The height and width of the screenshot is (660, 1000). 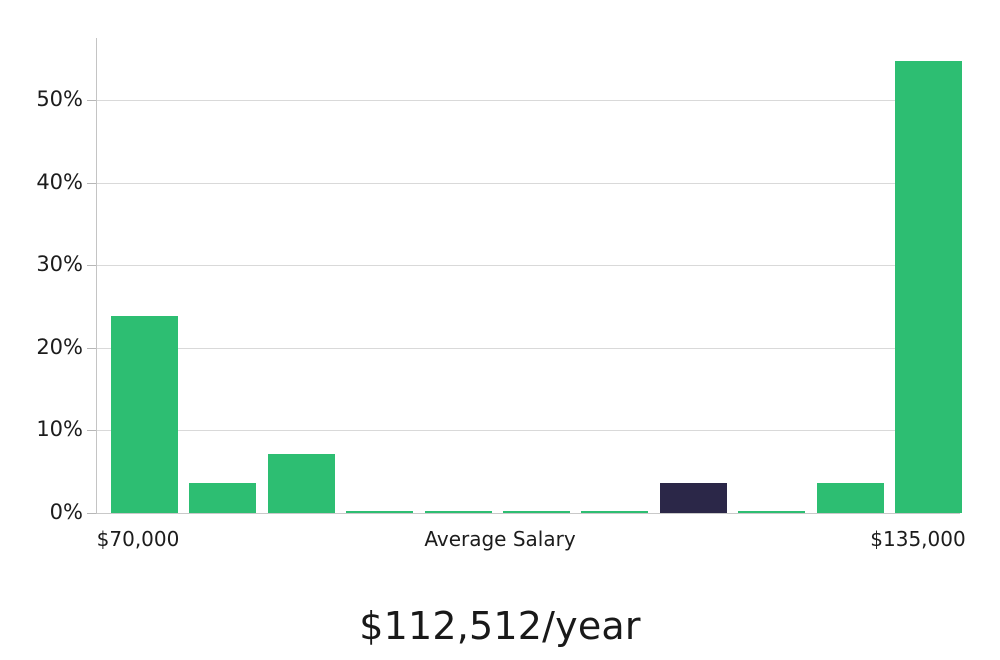 I want to click on gridline-30pct, so click(x=528, y=266).